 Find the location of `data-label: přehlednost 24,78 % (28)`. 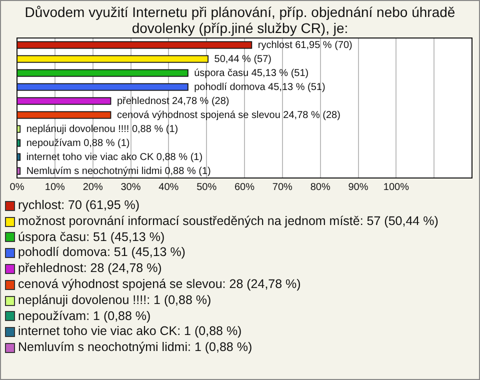

data-label: přehlednost 24,78 % (28) is located at coordinates (173, 101).